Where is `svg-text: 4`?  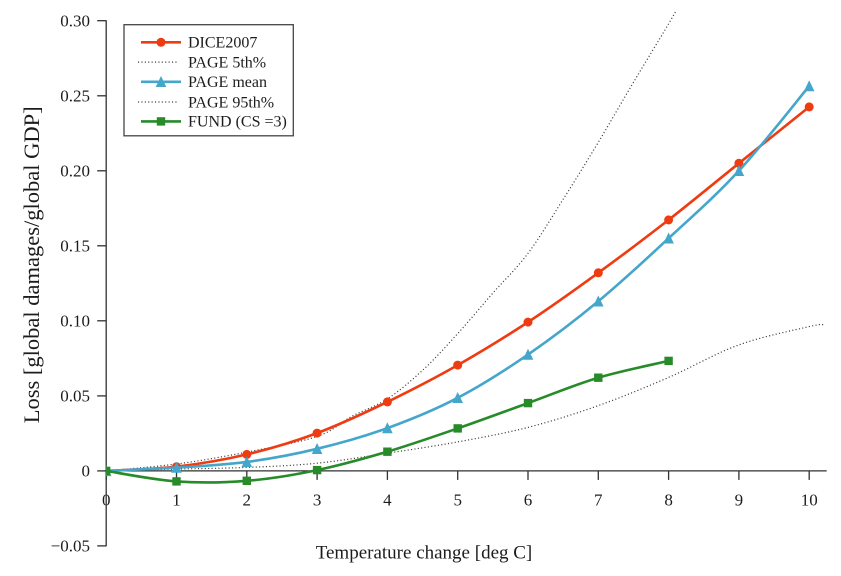
svg-text: 4 is located at coordinates (387, 500).